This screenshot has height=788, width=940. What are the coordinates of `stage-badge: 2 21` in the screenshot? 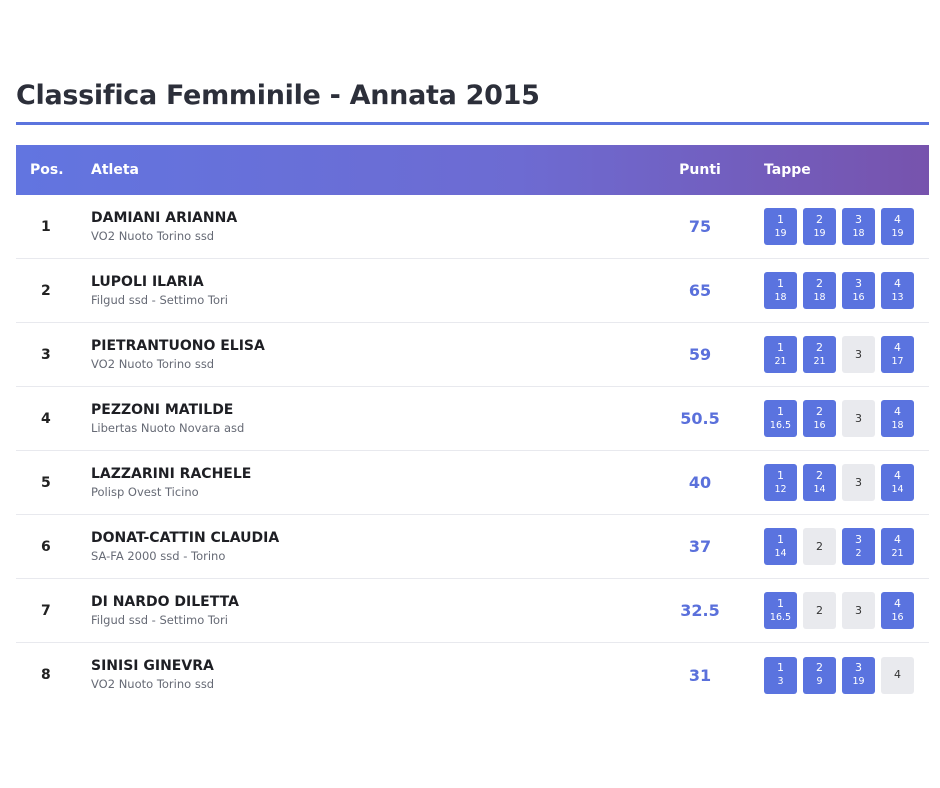 It's located at (819, 354).